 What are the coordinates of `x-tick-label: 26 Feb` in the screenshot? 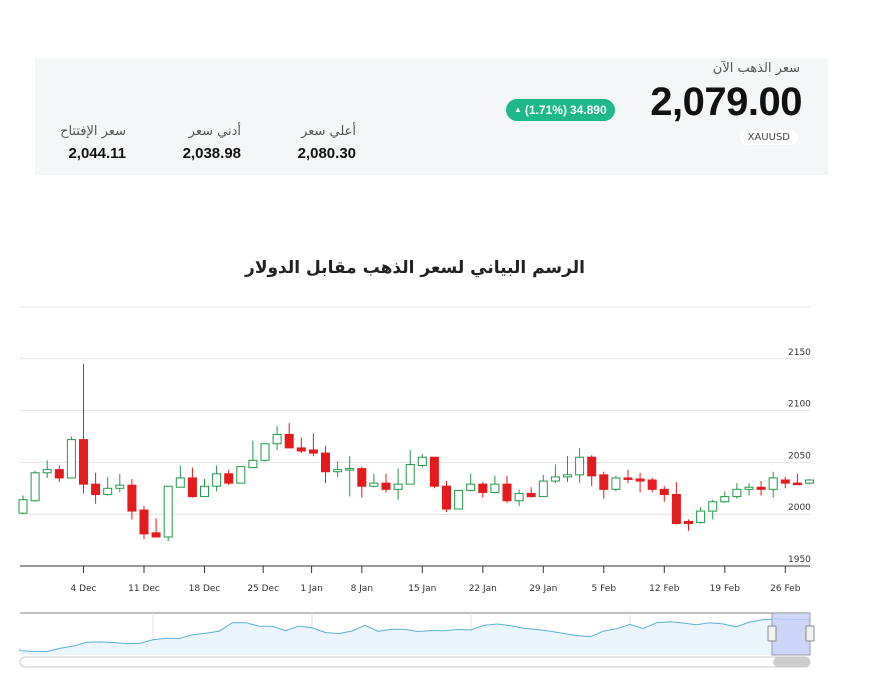 It's located at (785, 589).